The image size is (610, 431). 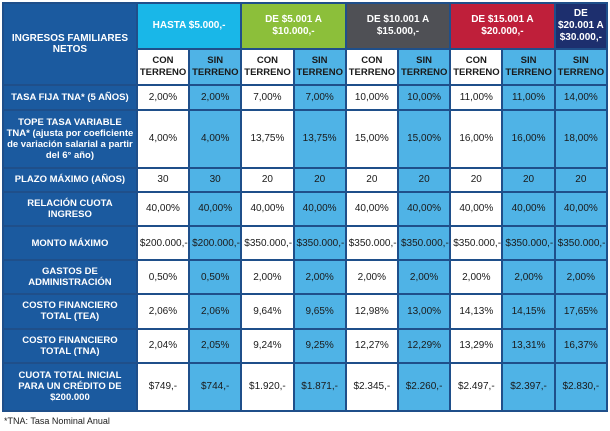 I want to click on value-cell: 13,29%, so click(x=476, y=345).